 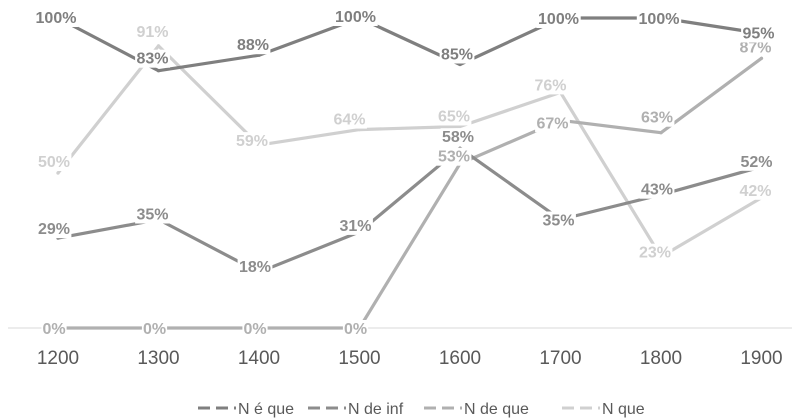 I want to click on data-label-text: 67%, so click(x=552, y=123).